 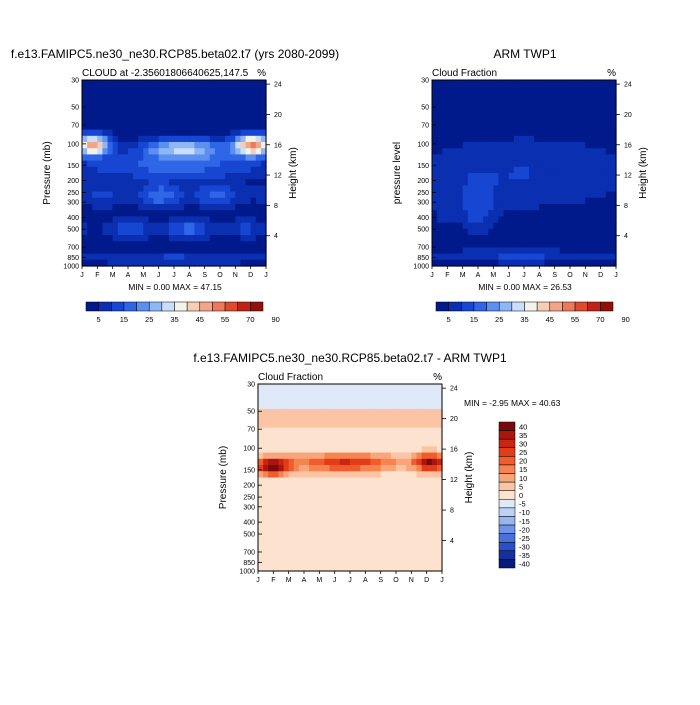 I want to click on y-tick-label: 300, so click(x=423, y=203).